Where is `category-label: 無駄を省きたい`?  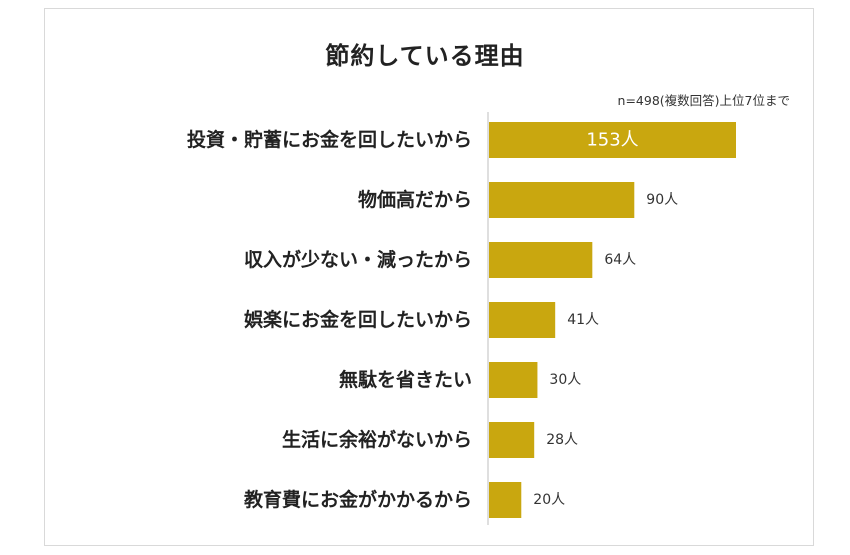
category-label: 無駄を省きたい is located at coordinates (405, 379).